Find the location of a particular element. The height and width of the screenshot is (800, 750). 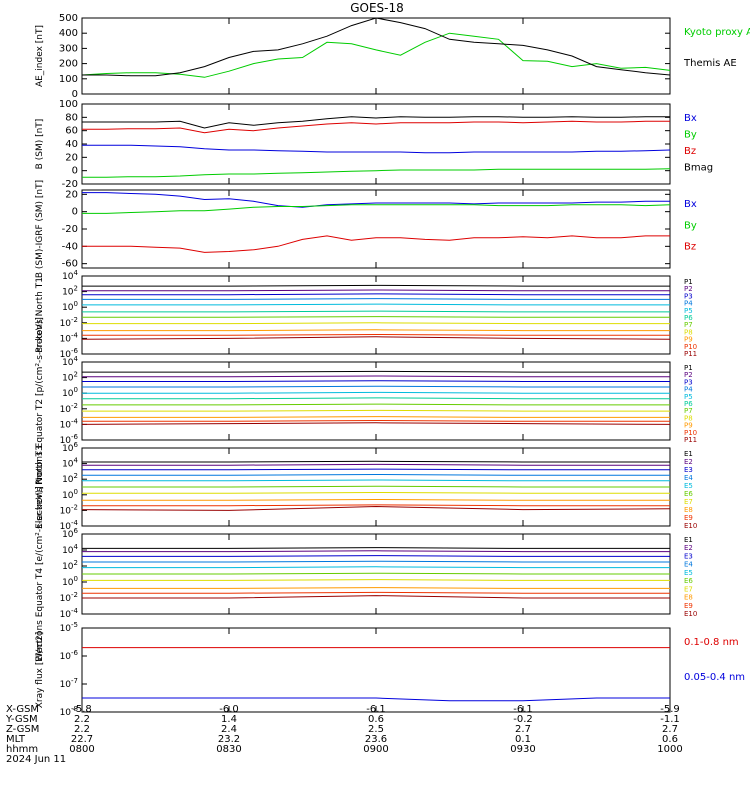

y-tick-label: 200 is located at coordinates (68, 64).